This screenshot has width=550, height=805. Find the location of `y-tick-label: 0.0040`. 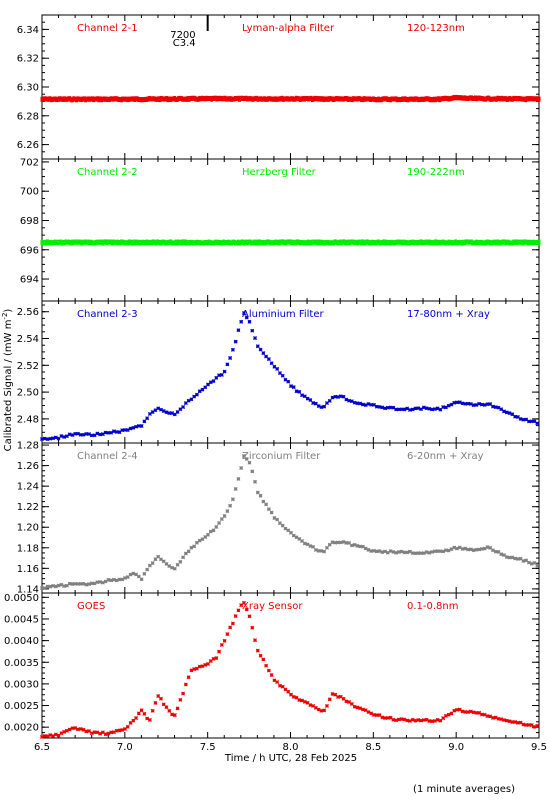

y-tick-label: 0.0040 is located at coordinates (21, 641).